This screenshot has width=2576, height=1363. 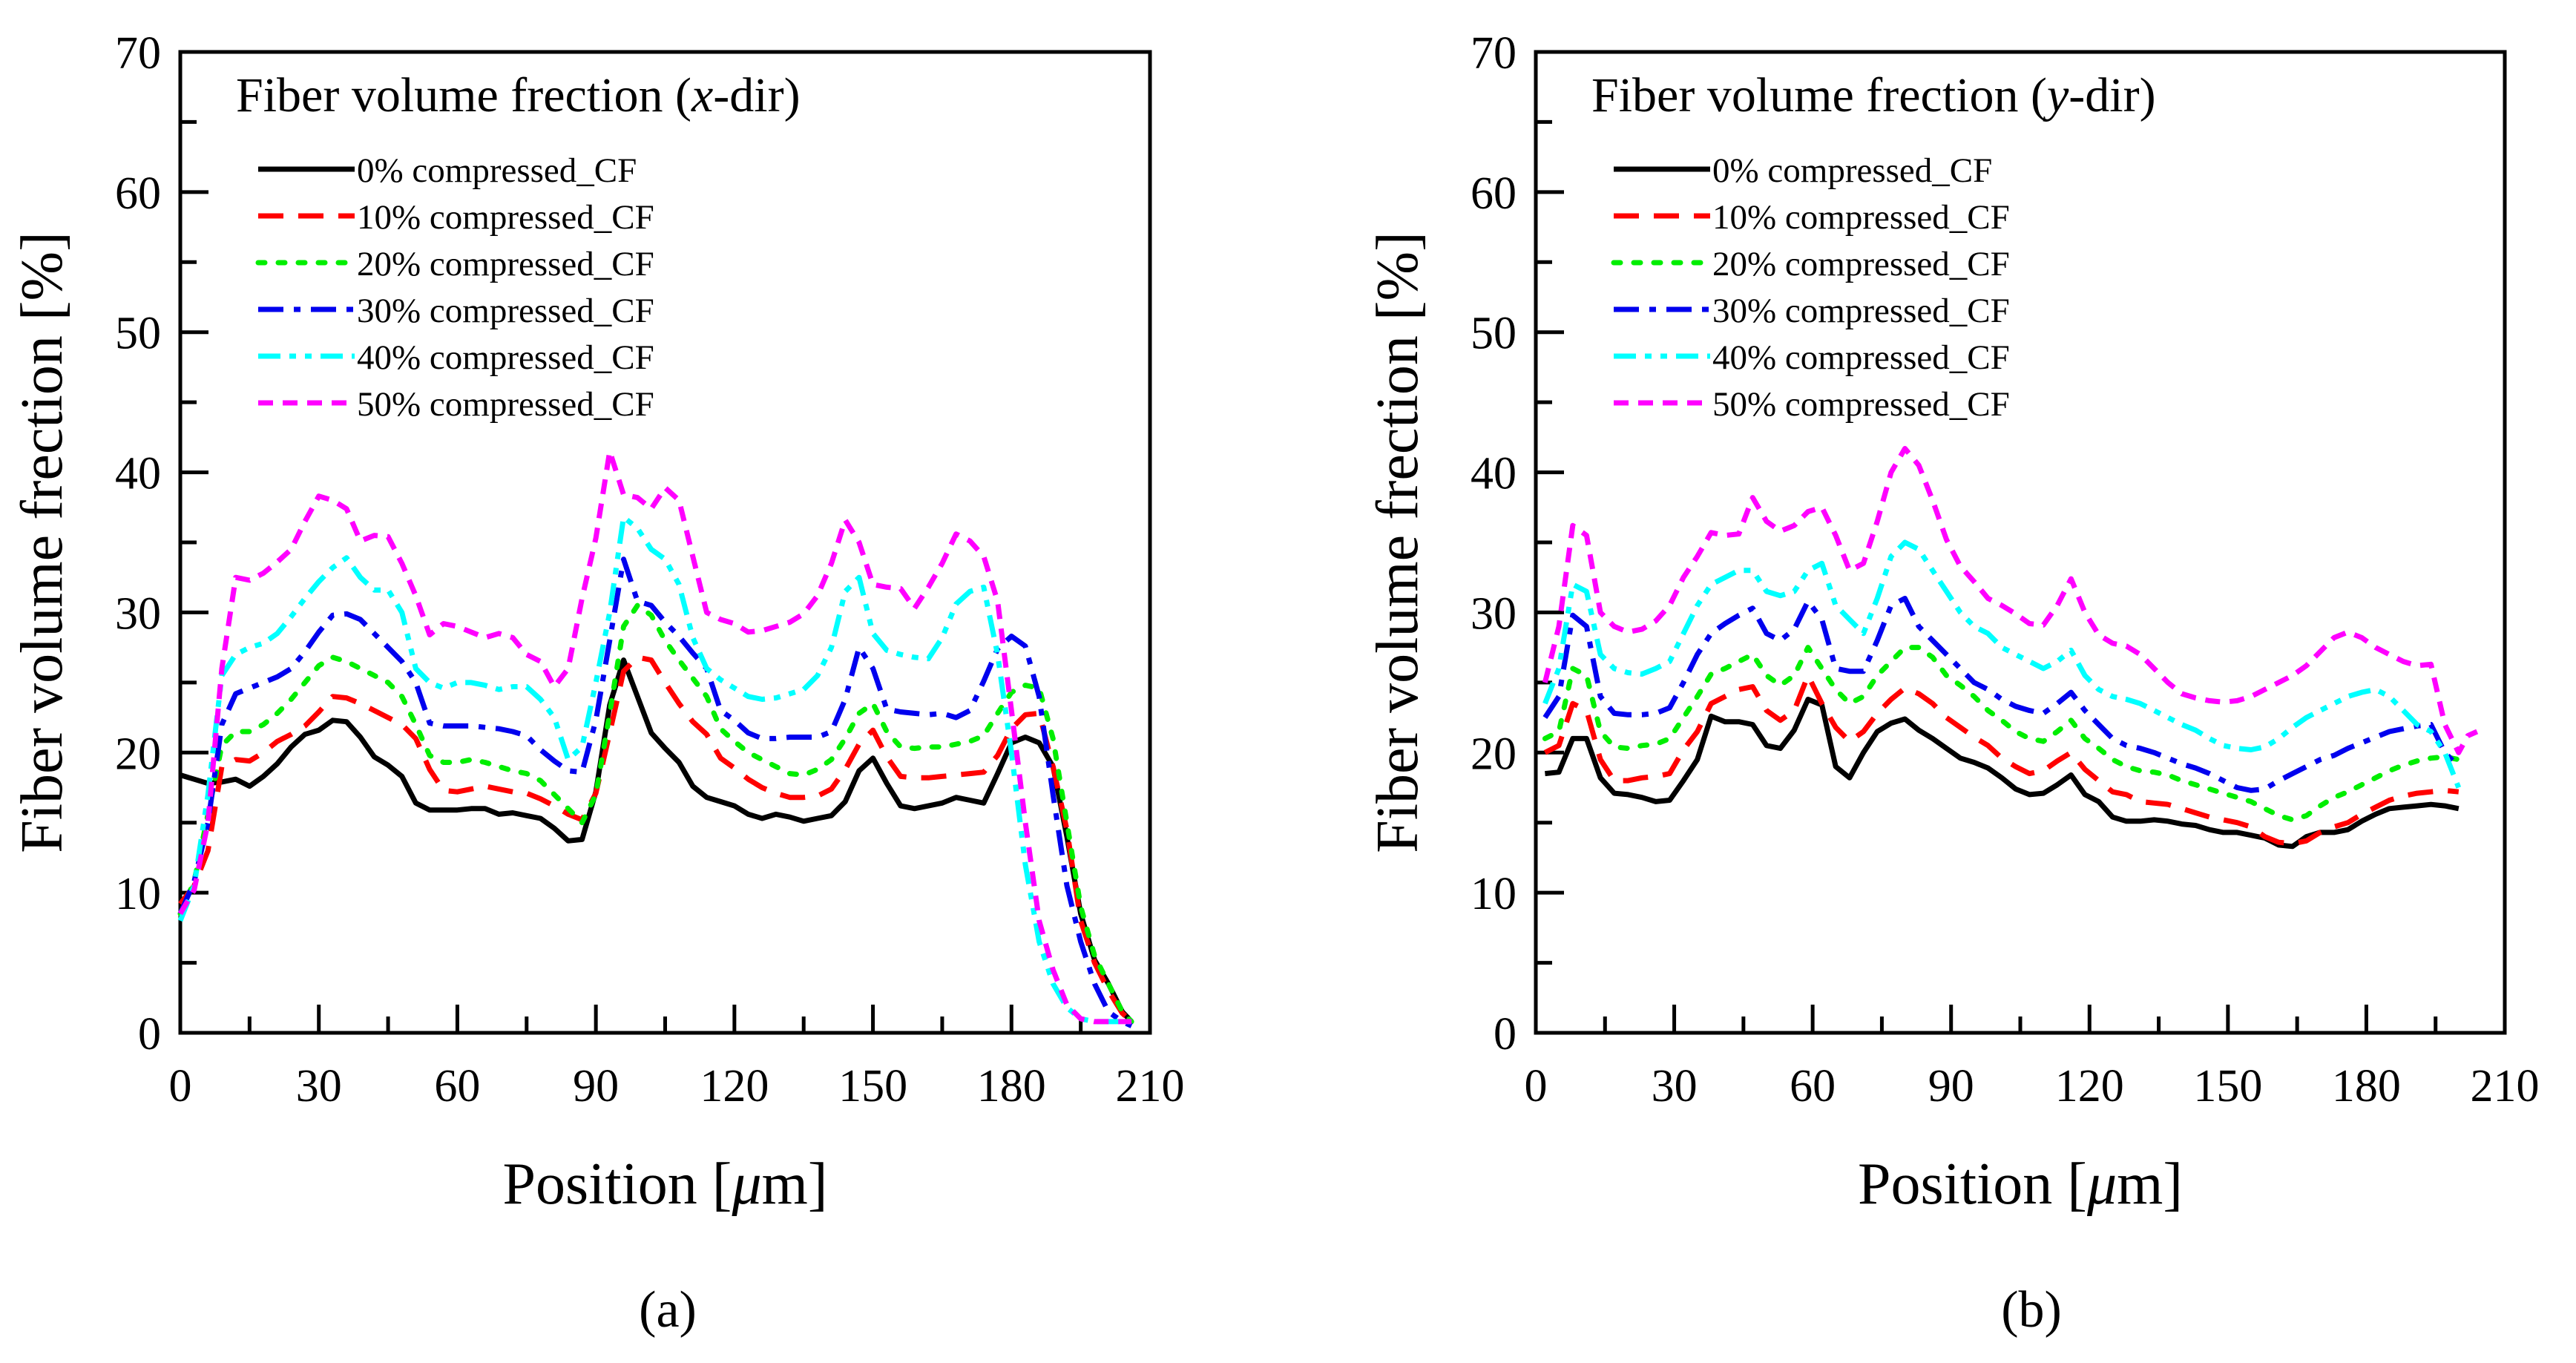 What do you see at coordinates (668, 1310) in the screenshot?
I see `panel-label-a: (a)` at bounding box center [668, 1310].